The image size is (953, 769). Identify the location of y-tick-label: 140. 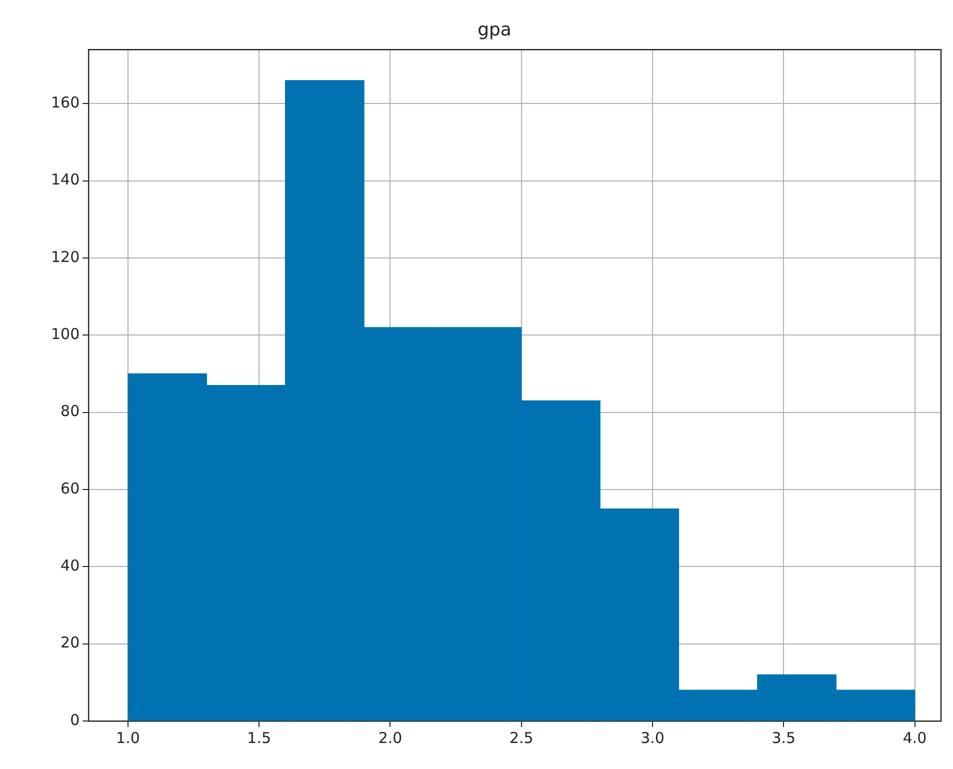
(65, 179).